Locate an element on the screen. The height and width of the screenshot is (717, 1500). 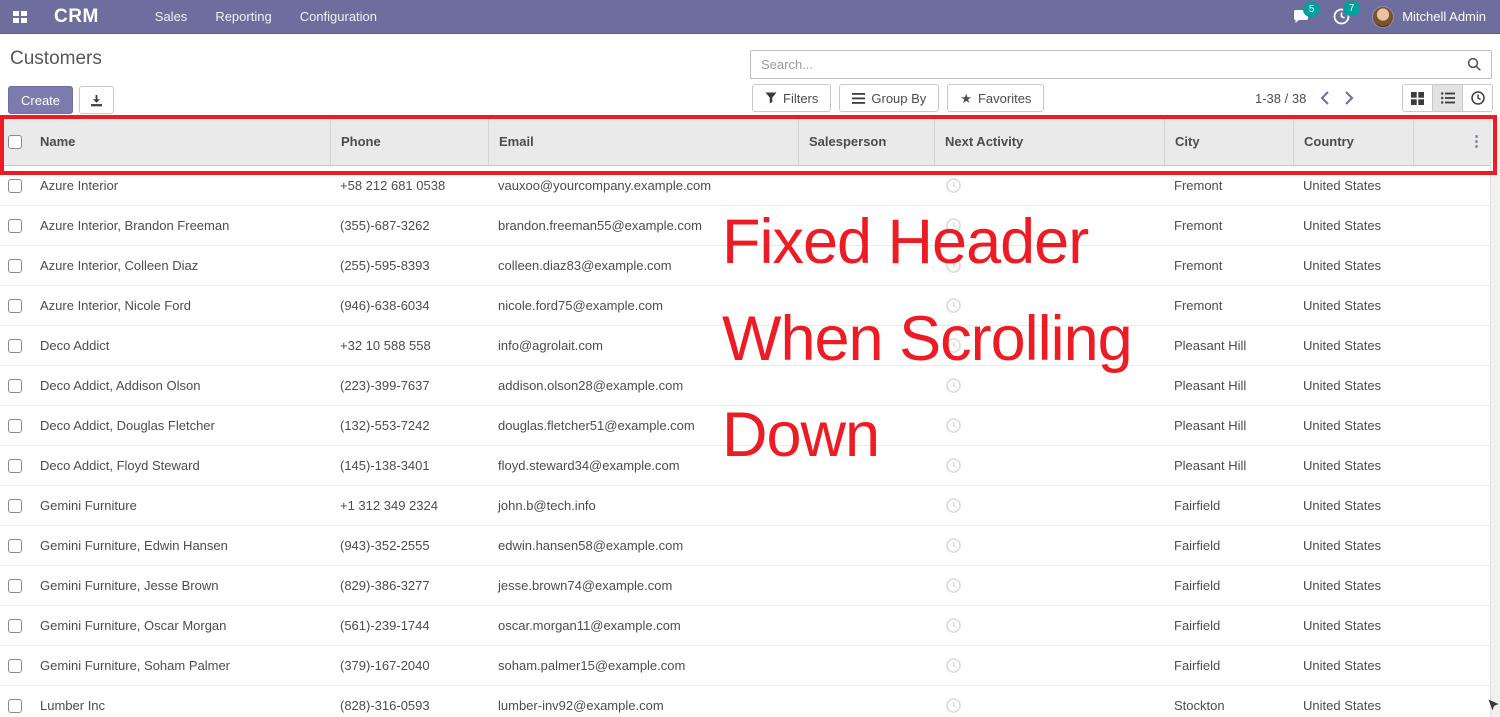
cell-city: Fremont is located at coordinates (1198, 225).